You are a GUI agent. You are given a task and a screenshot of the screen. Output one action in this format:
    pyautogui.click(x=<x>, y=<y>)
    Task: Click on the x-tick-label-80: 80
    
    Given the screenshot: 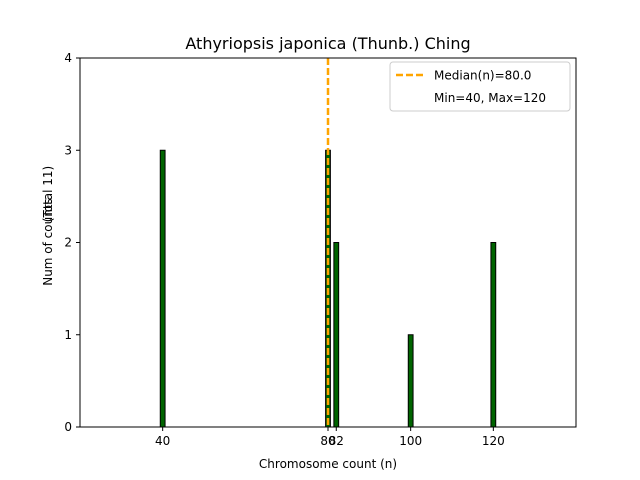 What is the action you would take?
    pyautogui.click(x=327, y=441)
    